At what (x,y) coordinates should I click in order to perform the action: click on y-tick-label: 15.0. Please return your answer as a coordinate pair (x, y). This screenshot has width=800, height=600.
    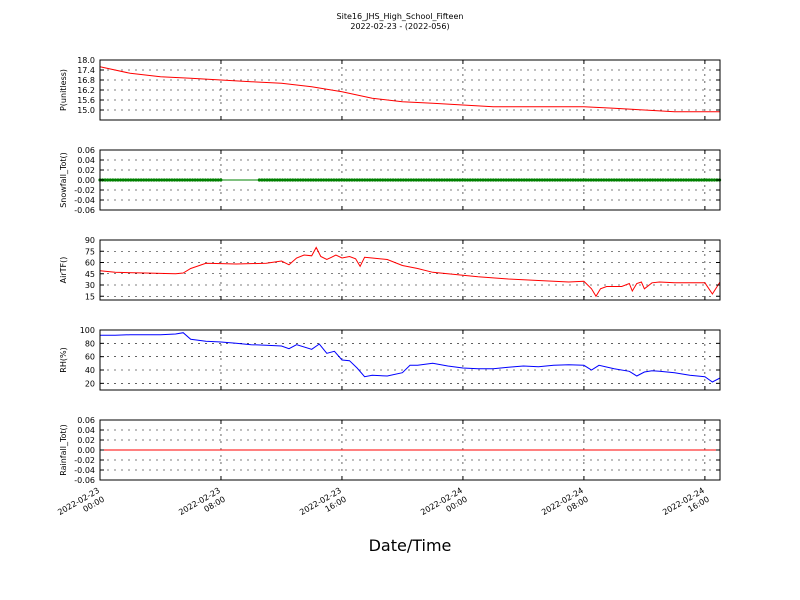
    Looking at the image, I should click on (86, 110).